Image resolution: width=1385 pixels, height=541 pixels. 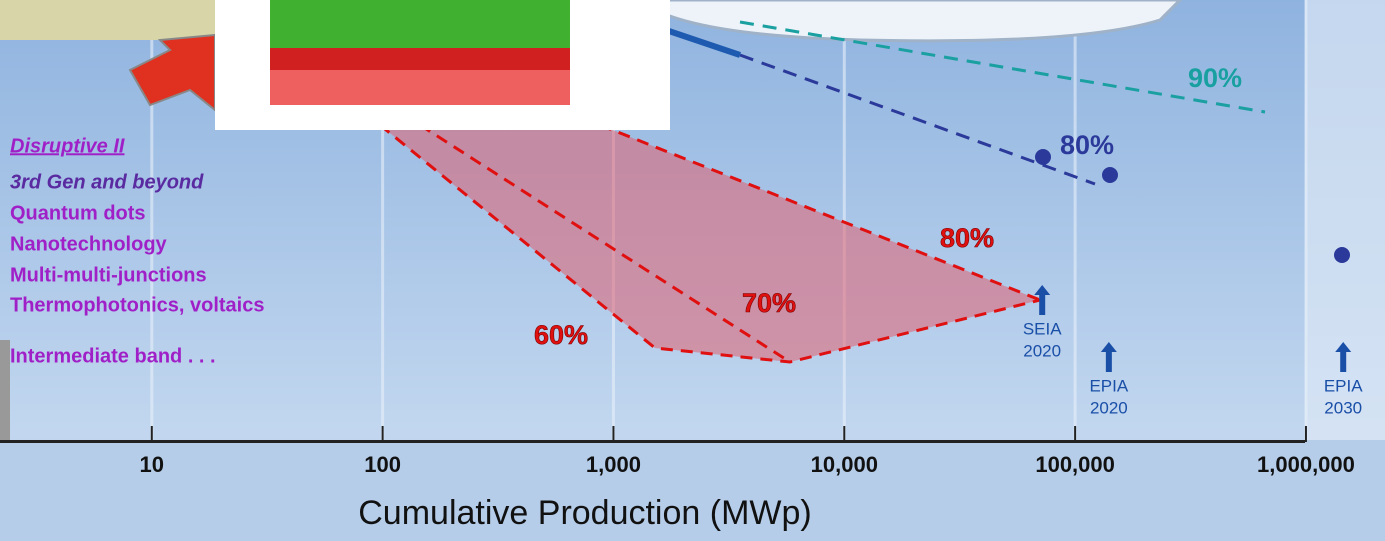 I want to click on x-tick-label: 1,000,000, so click(x=1306, y=464).